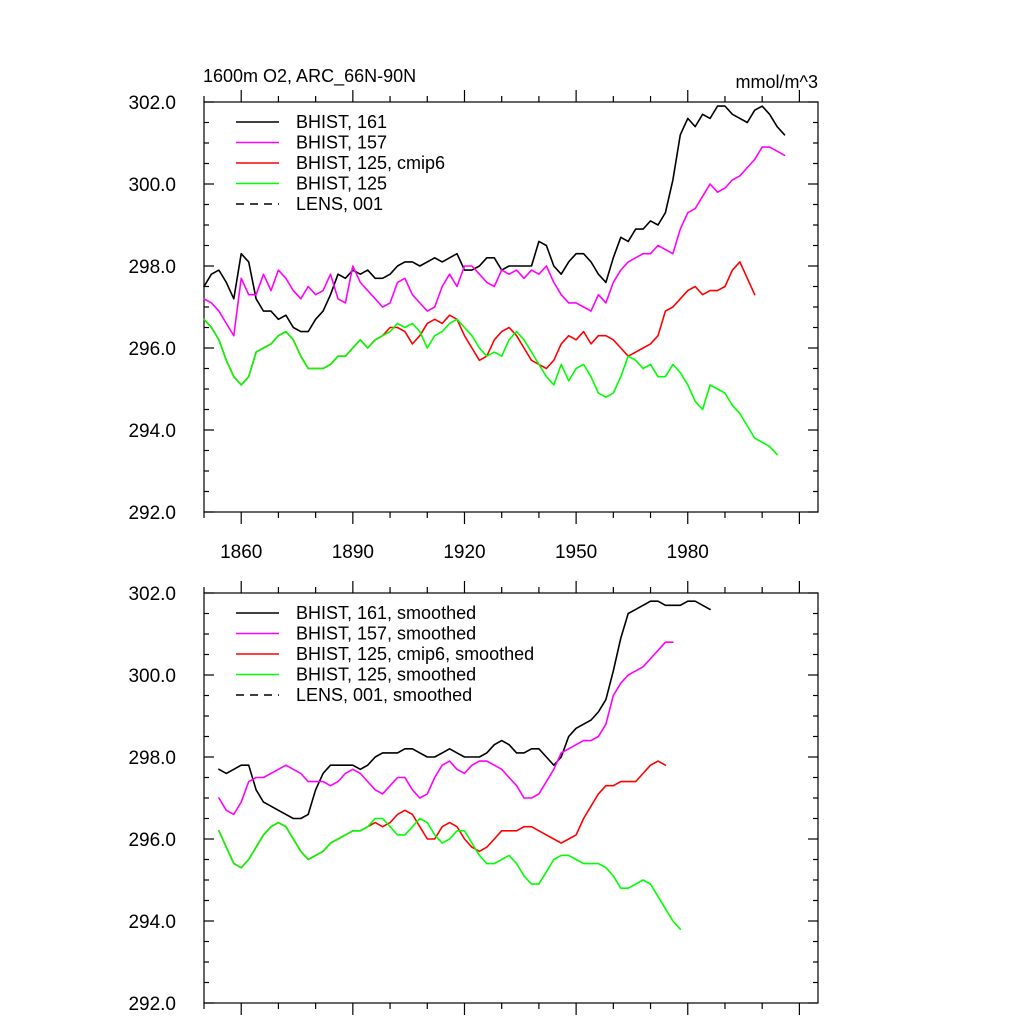  What do you see at coordinates (241, 552) in the screenshot?
I see `x-tick-label: 1860` at bounding box center [241, 552].